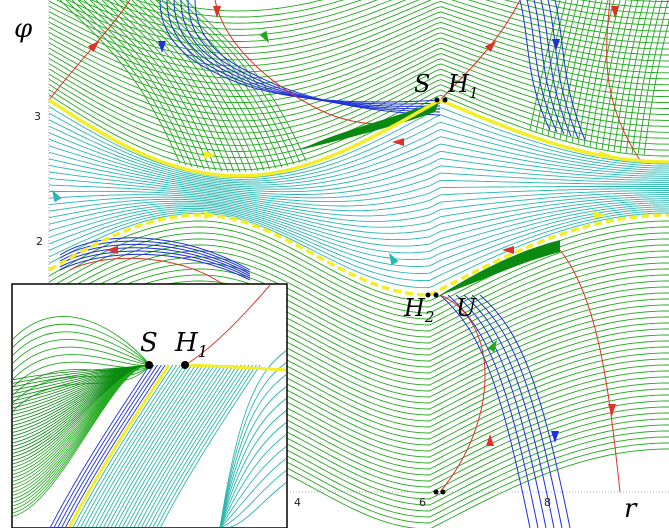 This screenshot has width=669, height=528. I want to click on inset-label-H1-sub: 1, so click(202, 352).